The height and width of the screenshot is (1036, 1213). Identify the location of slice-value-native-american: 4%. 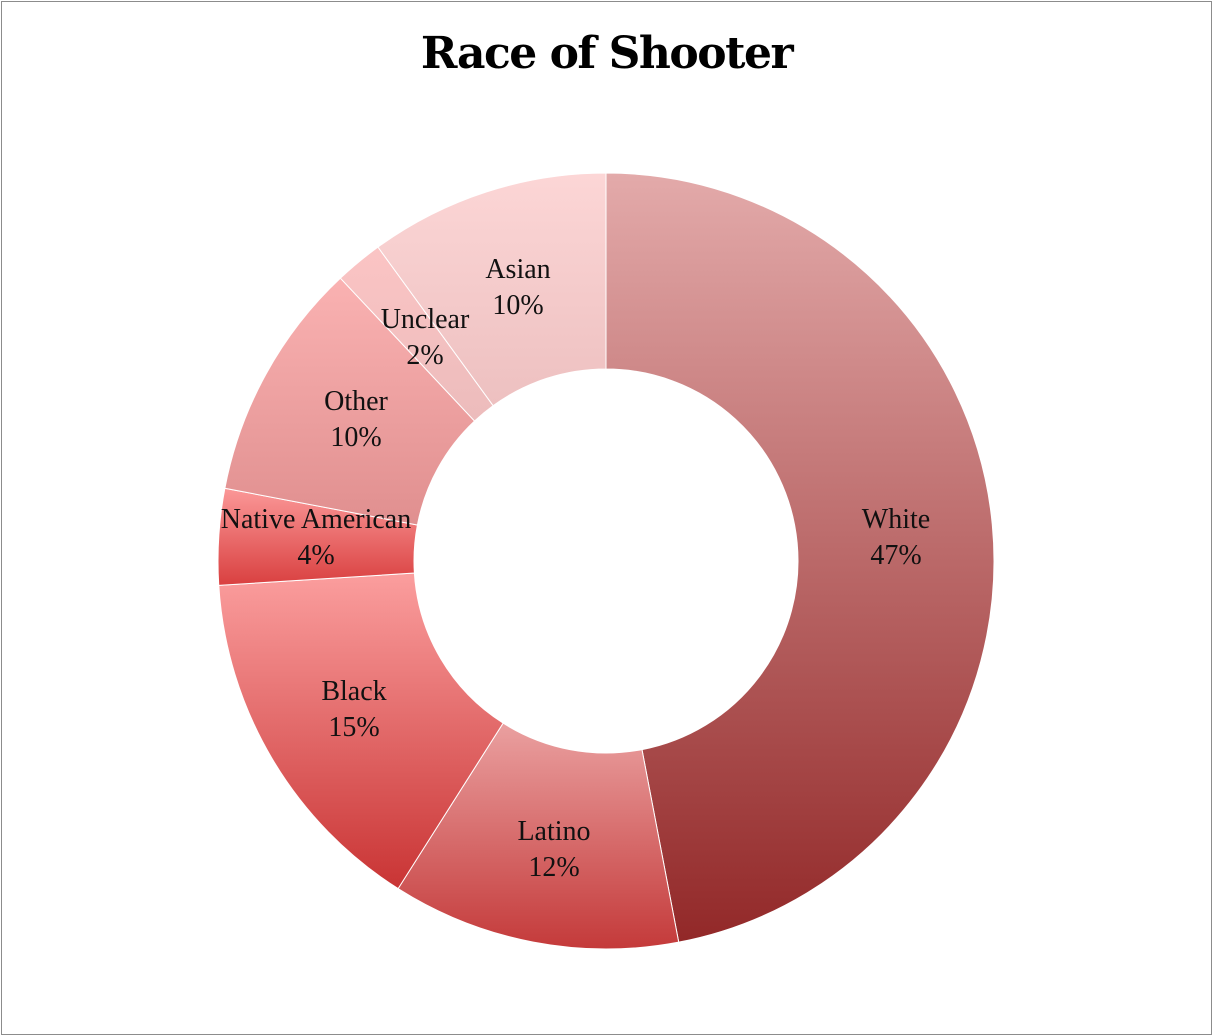
(315, 555).